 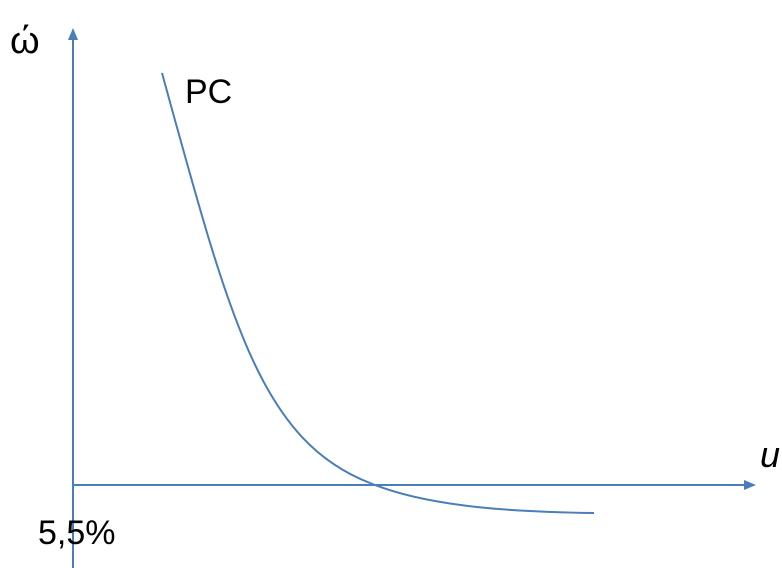 I want to click on x-axis-label: u, so click(x=770, y=454).